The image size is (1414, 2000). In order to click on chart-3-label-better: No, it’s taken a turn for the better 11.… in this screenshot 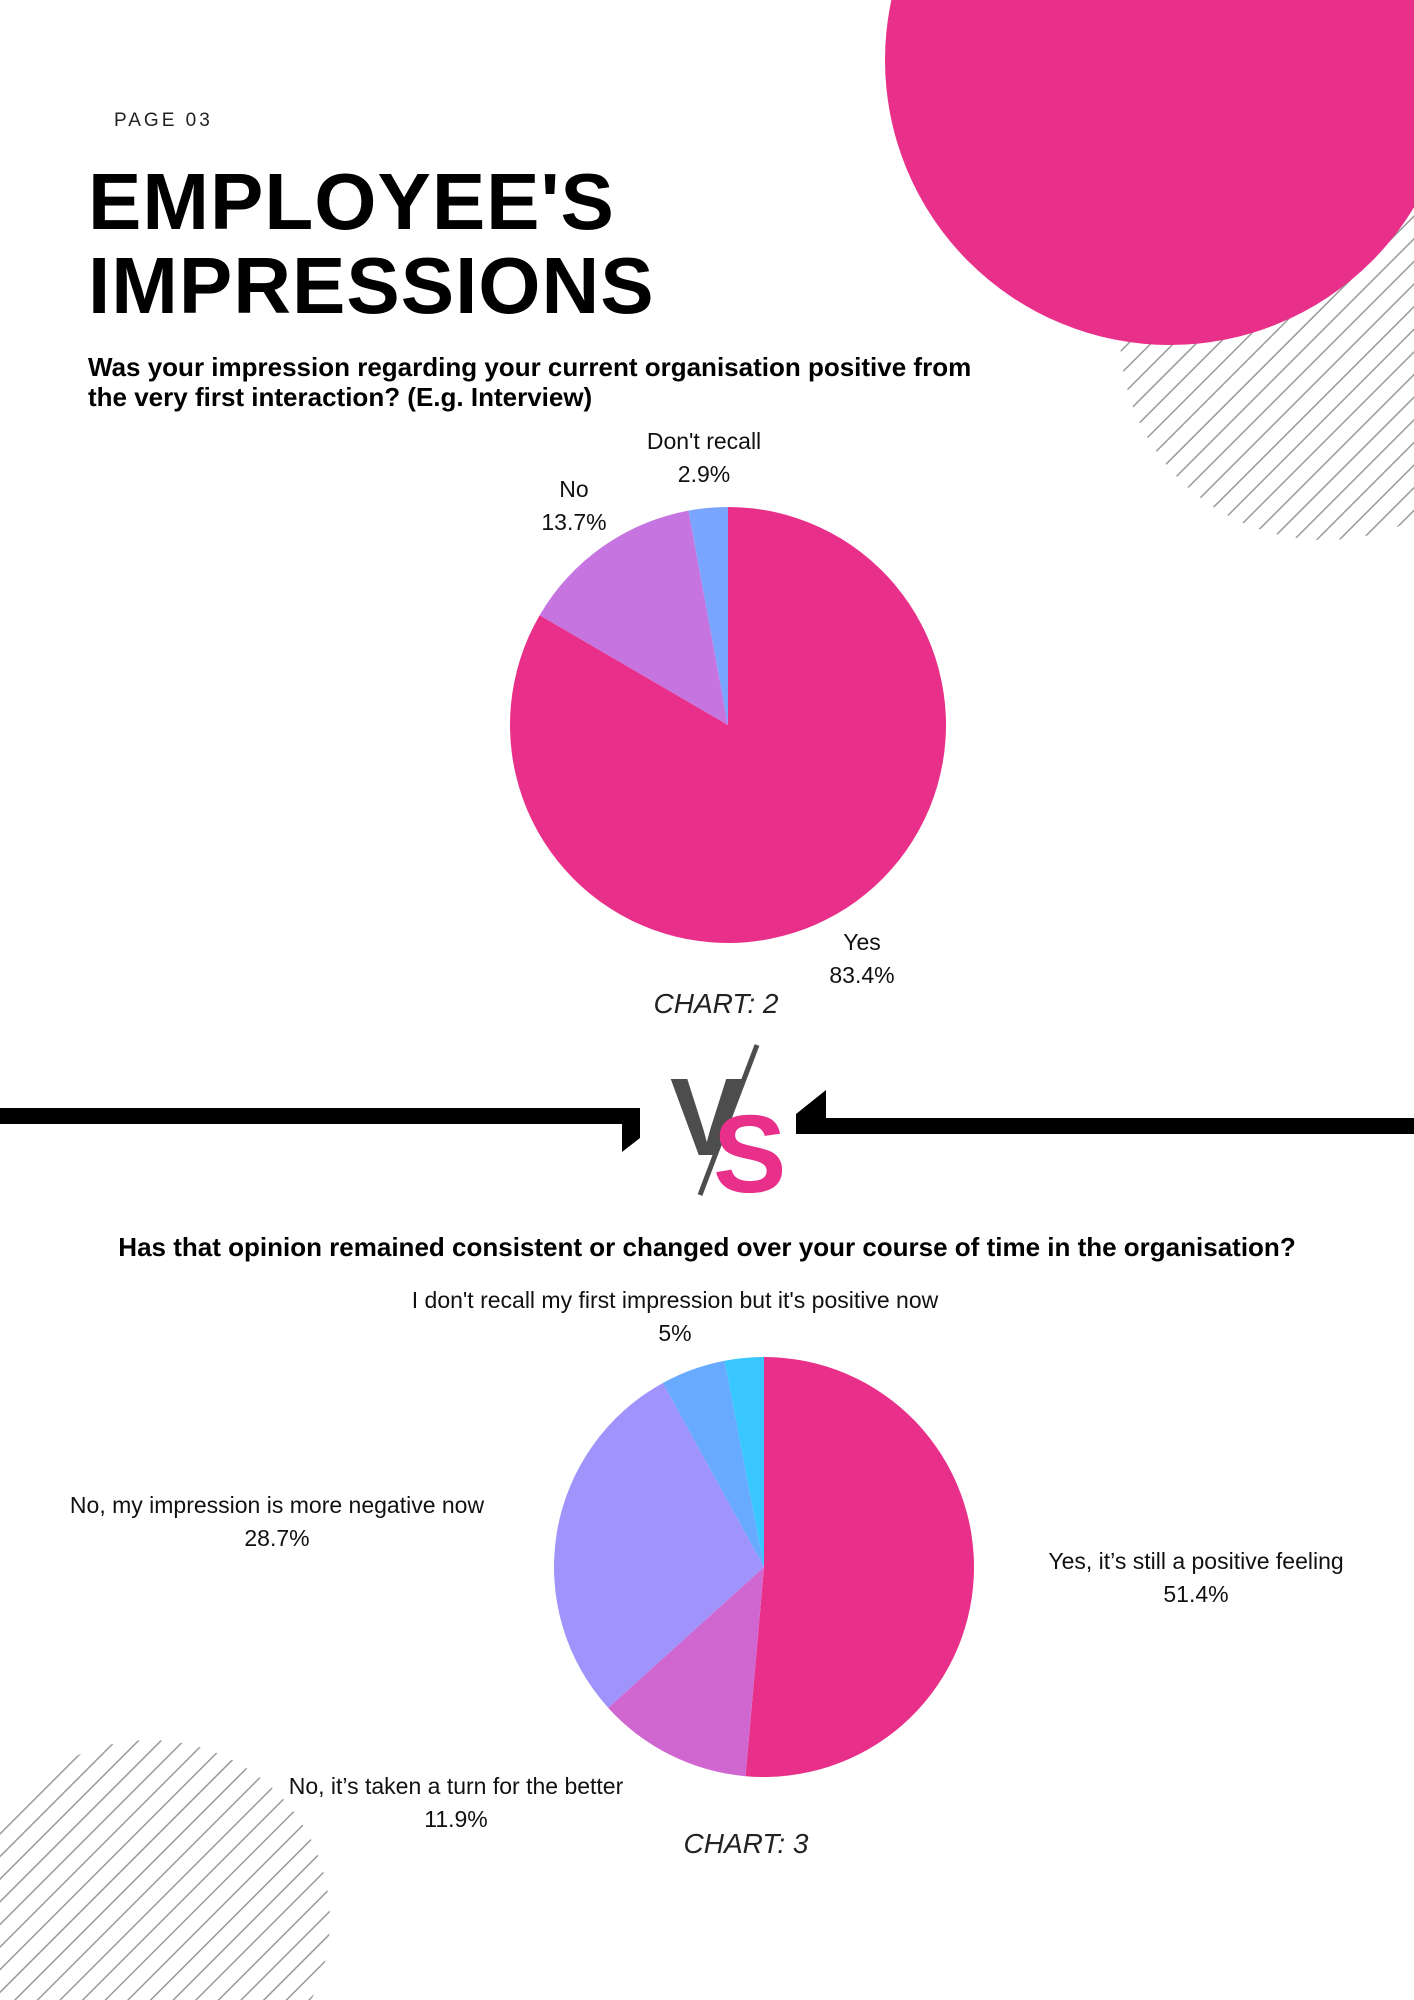, I will do `click(456, 1803)`.